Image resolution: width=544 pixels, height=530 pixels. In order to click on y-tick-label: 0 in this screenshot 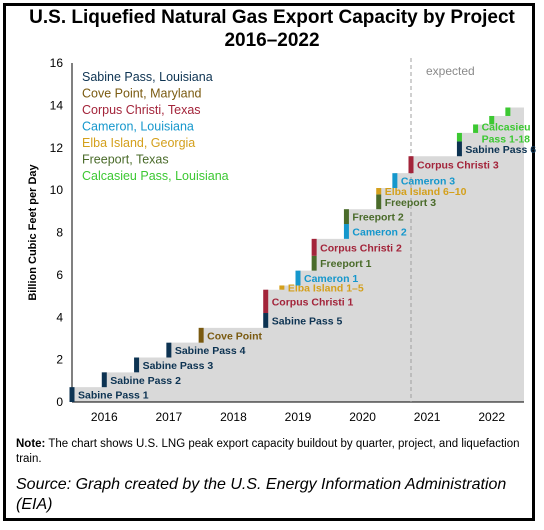, I will do `click(59, 402)`.